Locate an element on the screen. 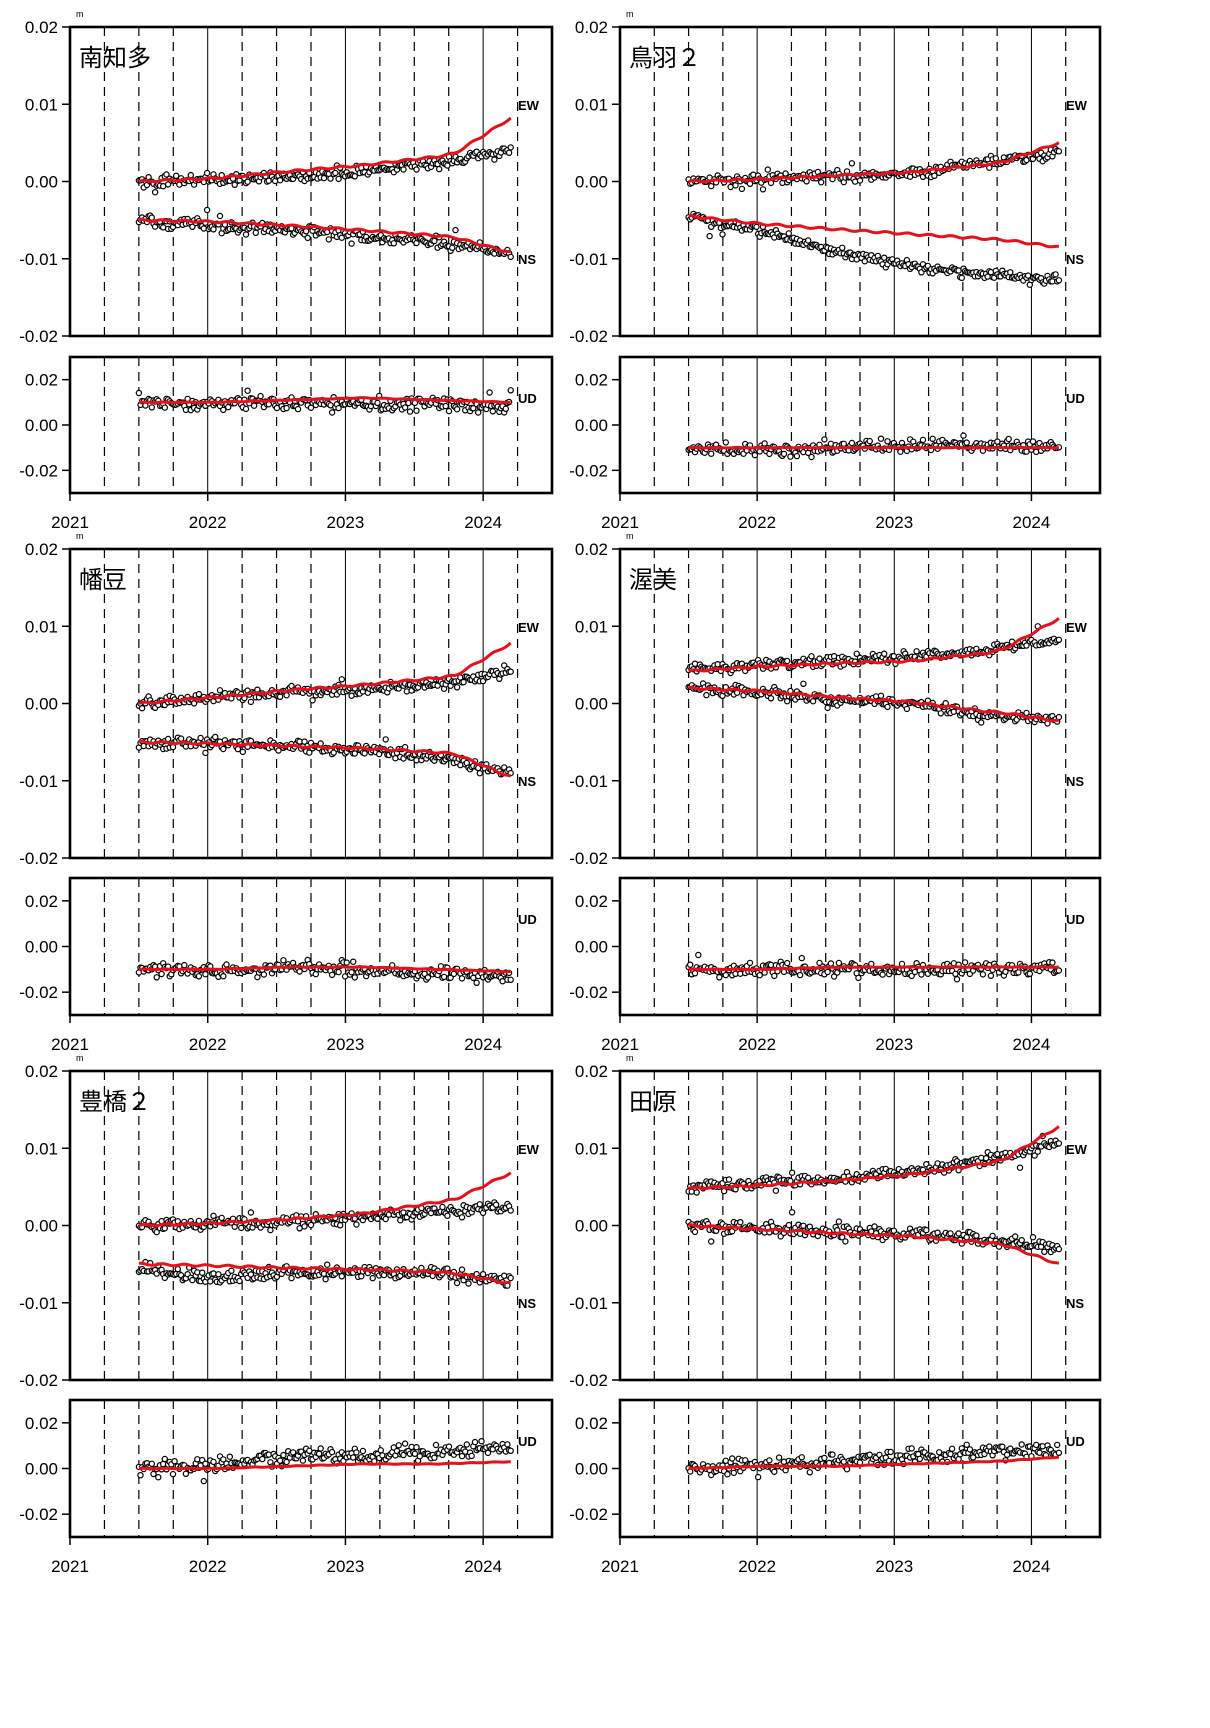 This screenshot has width=1210, height=1728. unit-label: m is located at coordinates (630, 14).